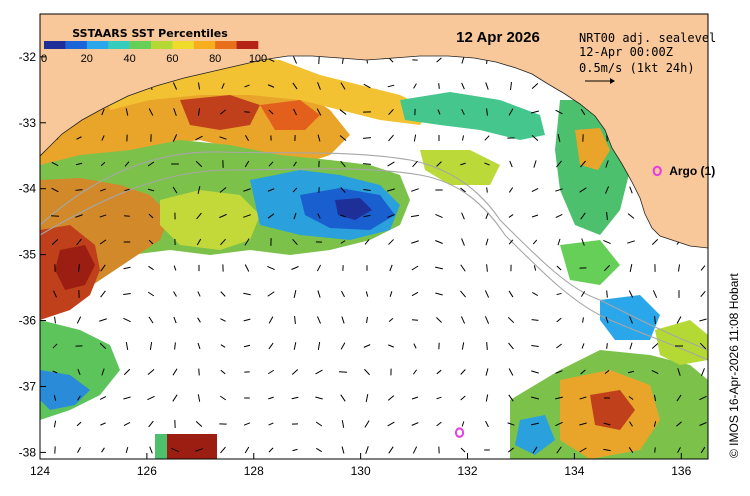  I want to click on product-line3: 0.5m/s (1kt 24h), so click(637, 68).